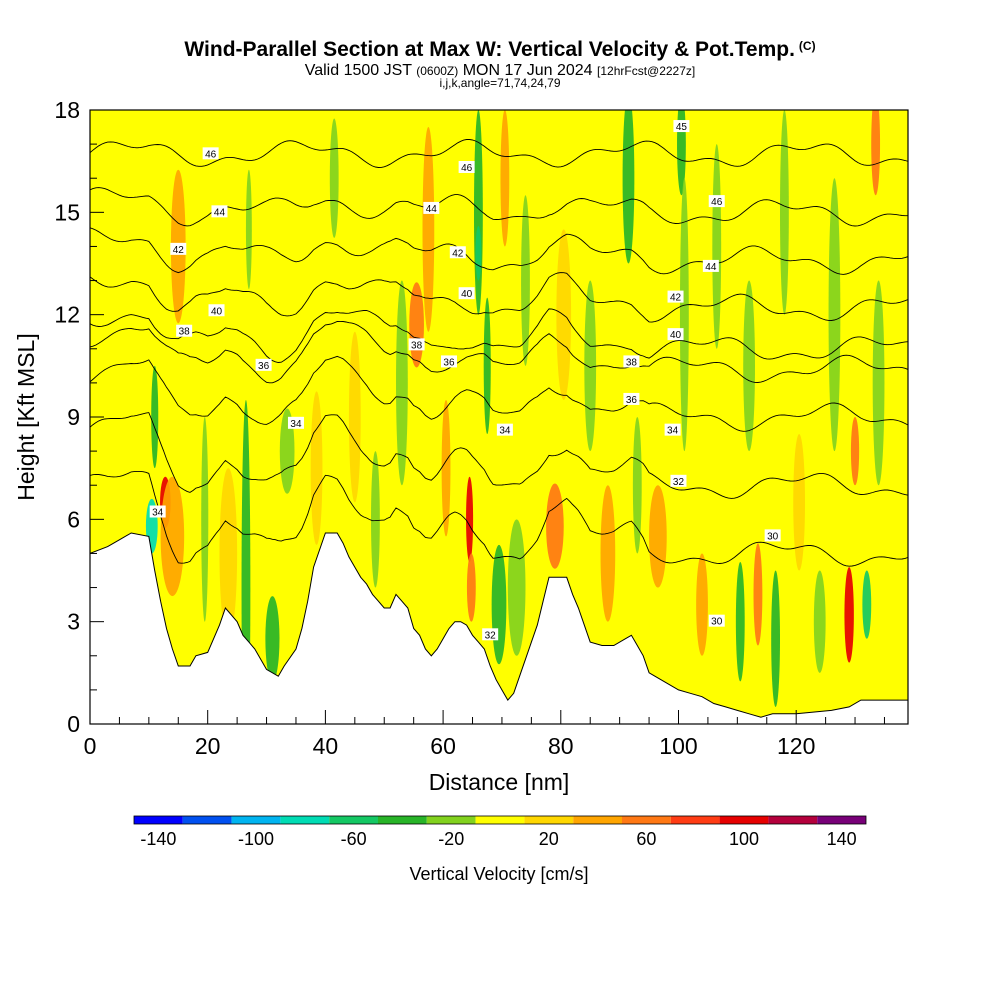 Image resolution: width=1000 pixels, height=1000 pixels. What do you see at coordinates (256, 839) in the screenshot?
I see `colorbar-tick-label: -100` at bounding box center [256, 839].